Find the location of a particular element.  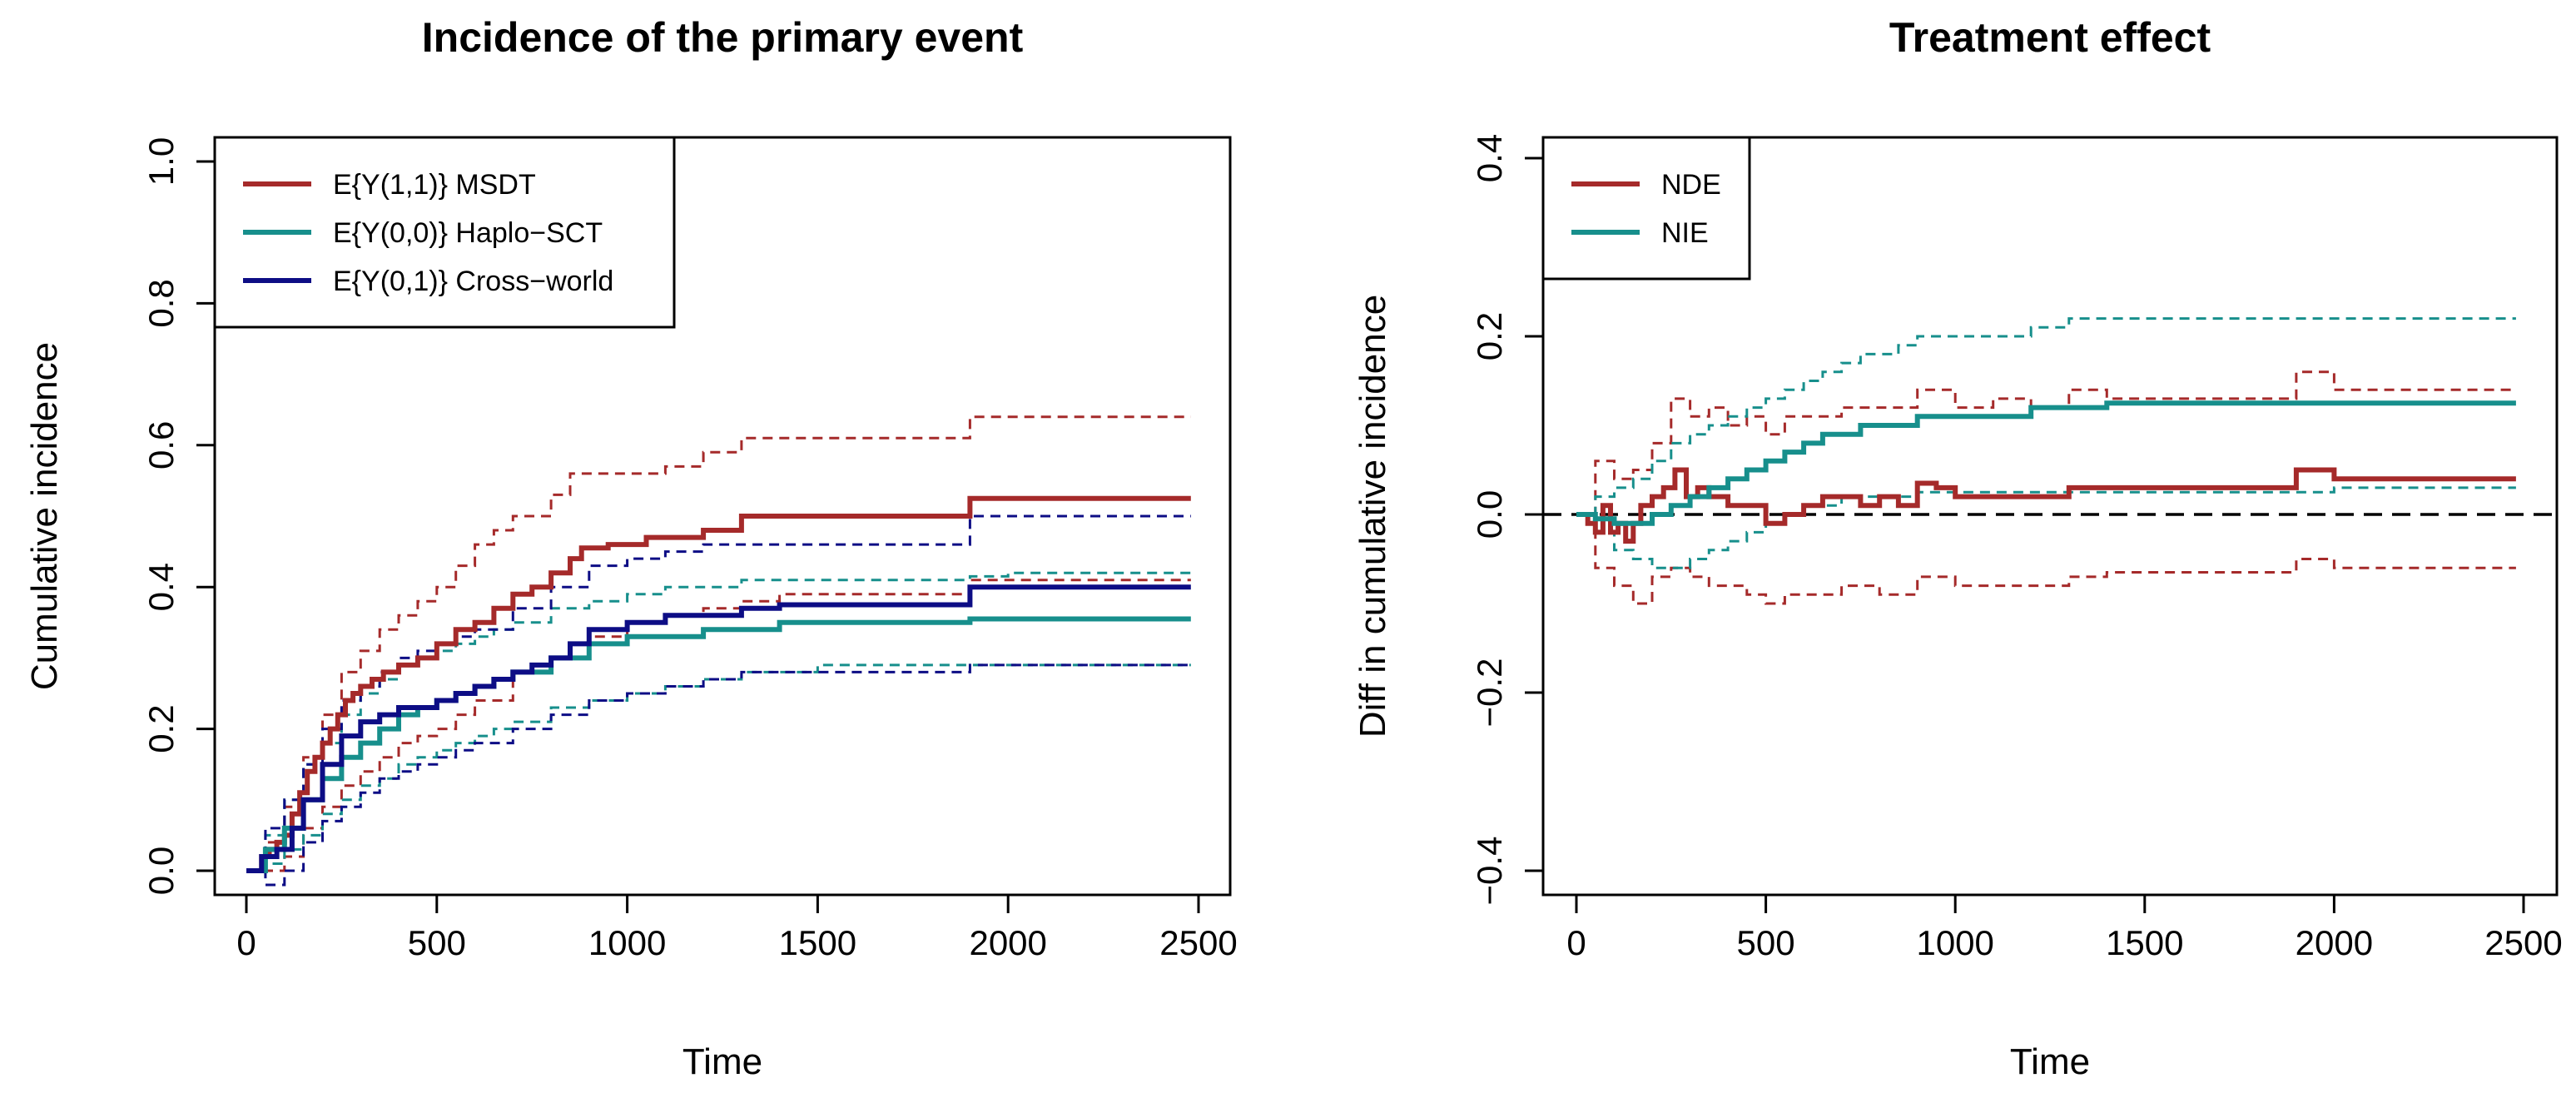

chart-title: Incidence of the primary event is located at coordinates (723, 37).